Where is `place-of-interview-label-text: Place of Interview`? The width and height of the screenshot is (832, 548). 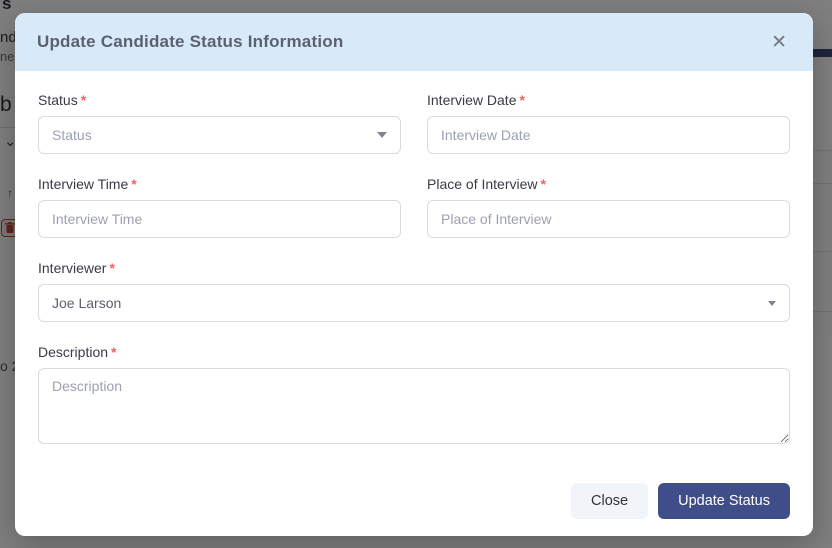 place-of-interview-label-text: Place of Interview is located at coordinates (482, 184).